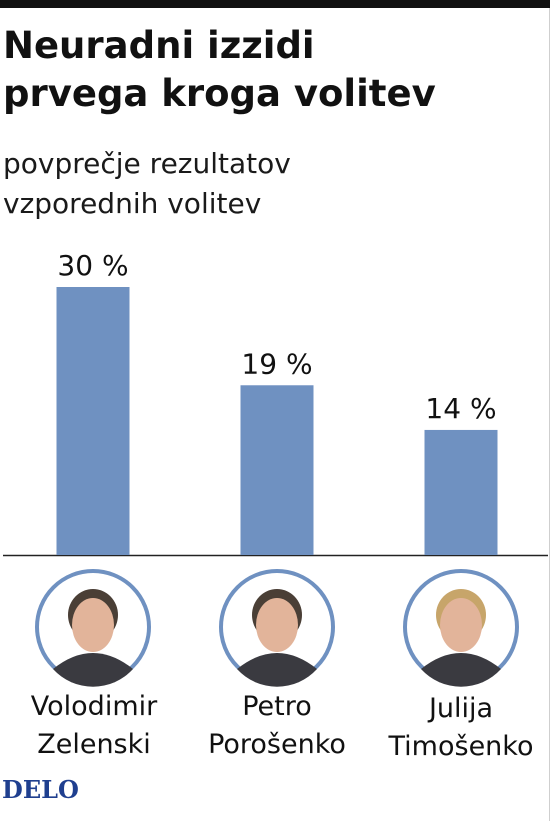 The width and height of the screenshot is (550, 821). Describe the element at coordinates (275, 4) in the screenshot. I see `top-rule` at that location.